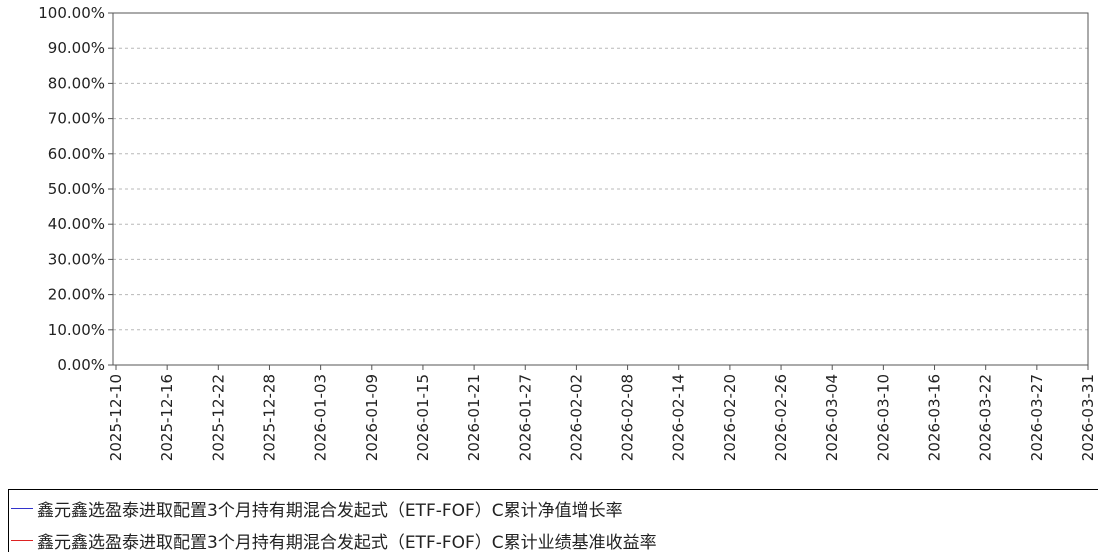 The image size is (1098, 553). What do you see at coordinates (525, 417) in the screenshot?
I see `x-tick-label: 2026-01-27` at bounding box center [525, 417].